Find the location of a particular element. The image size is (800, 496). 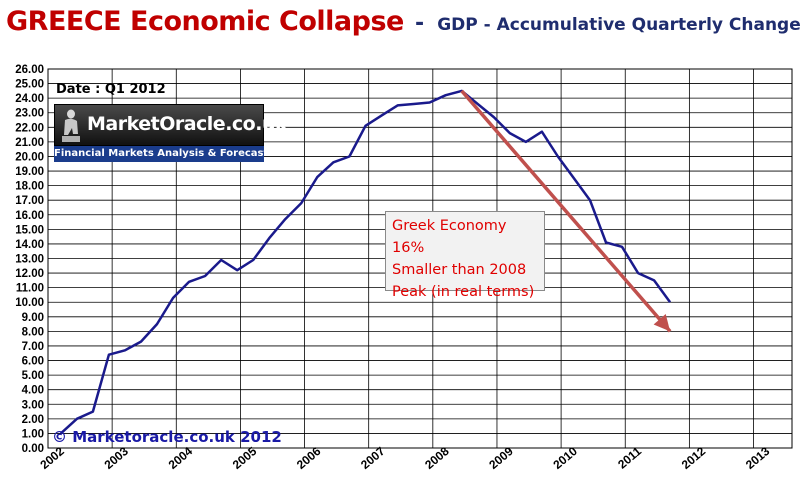

y-tick-label: 19.00 is located at coordinates (29, 172).